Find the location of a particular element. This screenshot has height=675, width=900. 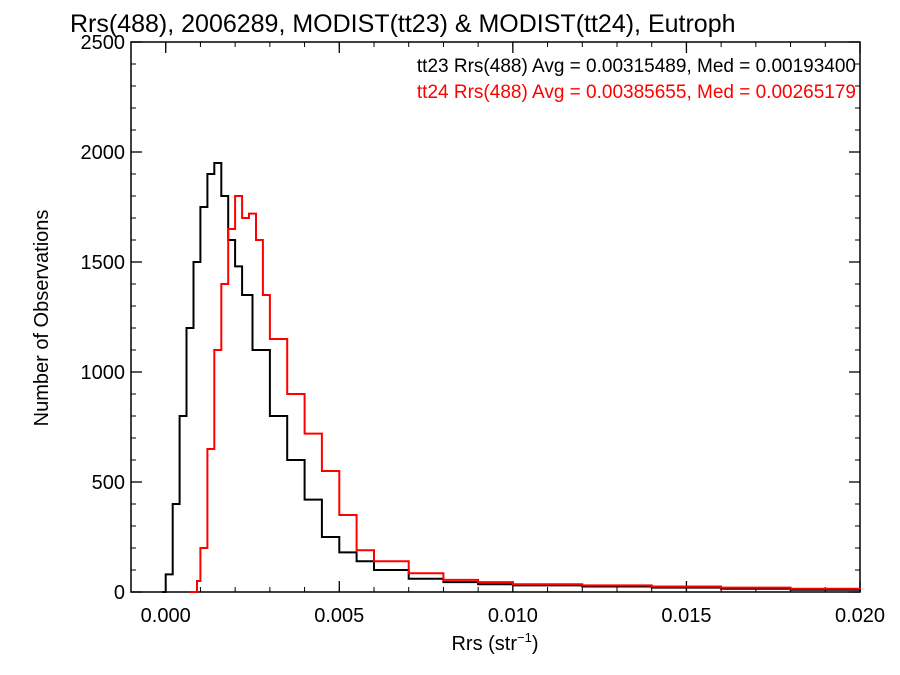

x-tick-label: 0.005 is located at coordinates (339, 616).